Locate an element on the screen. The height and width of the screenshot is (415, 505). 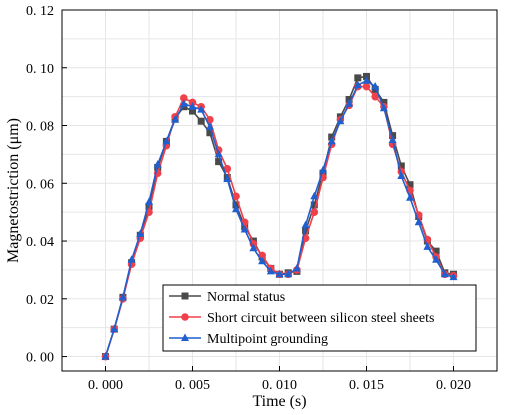
y-tick-label: 0. 10 is located at coordinates (40, 69).